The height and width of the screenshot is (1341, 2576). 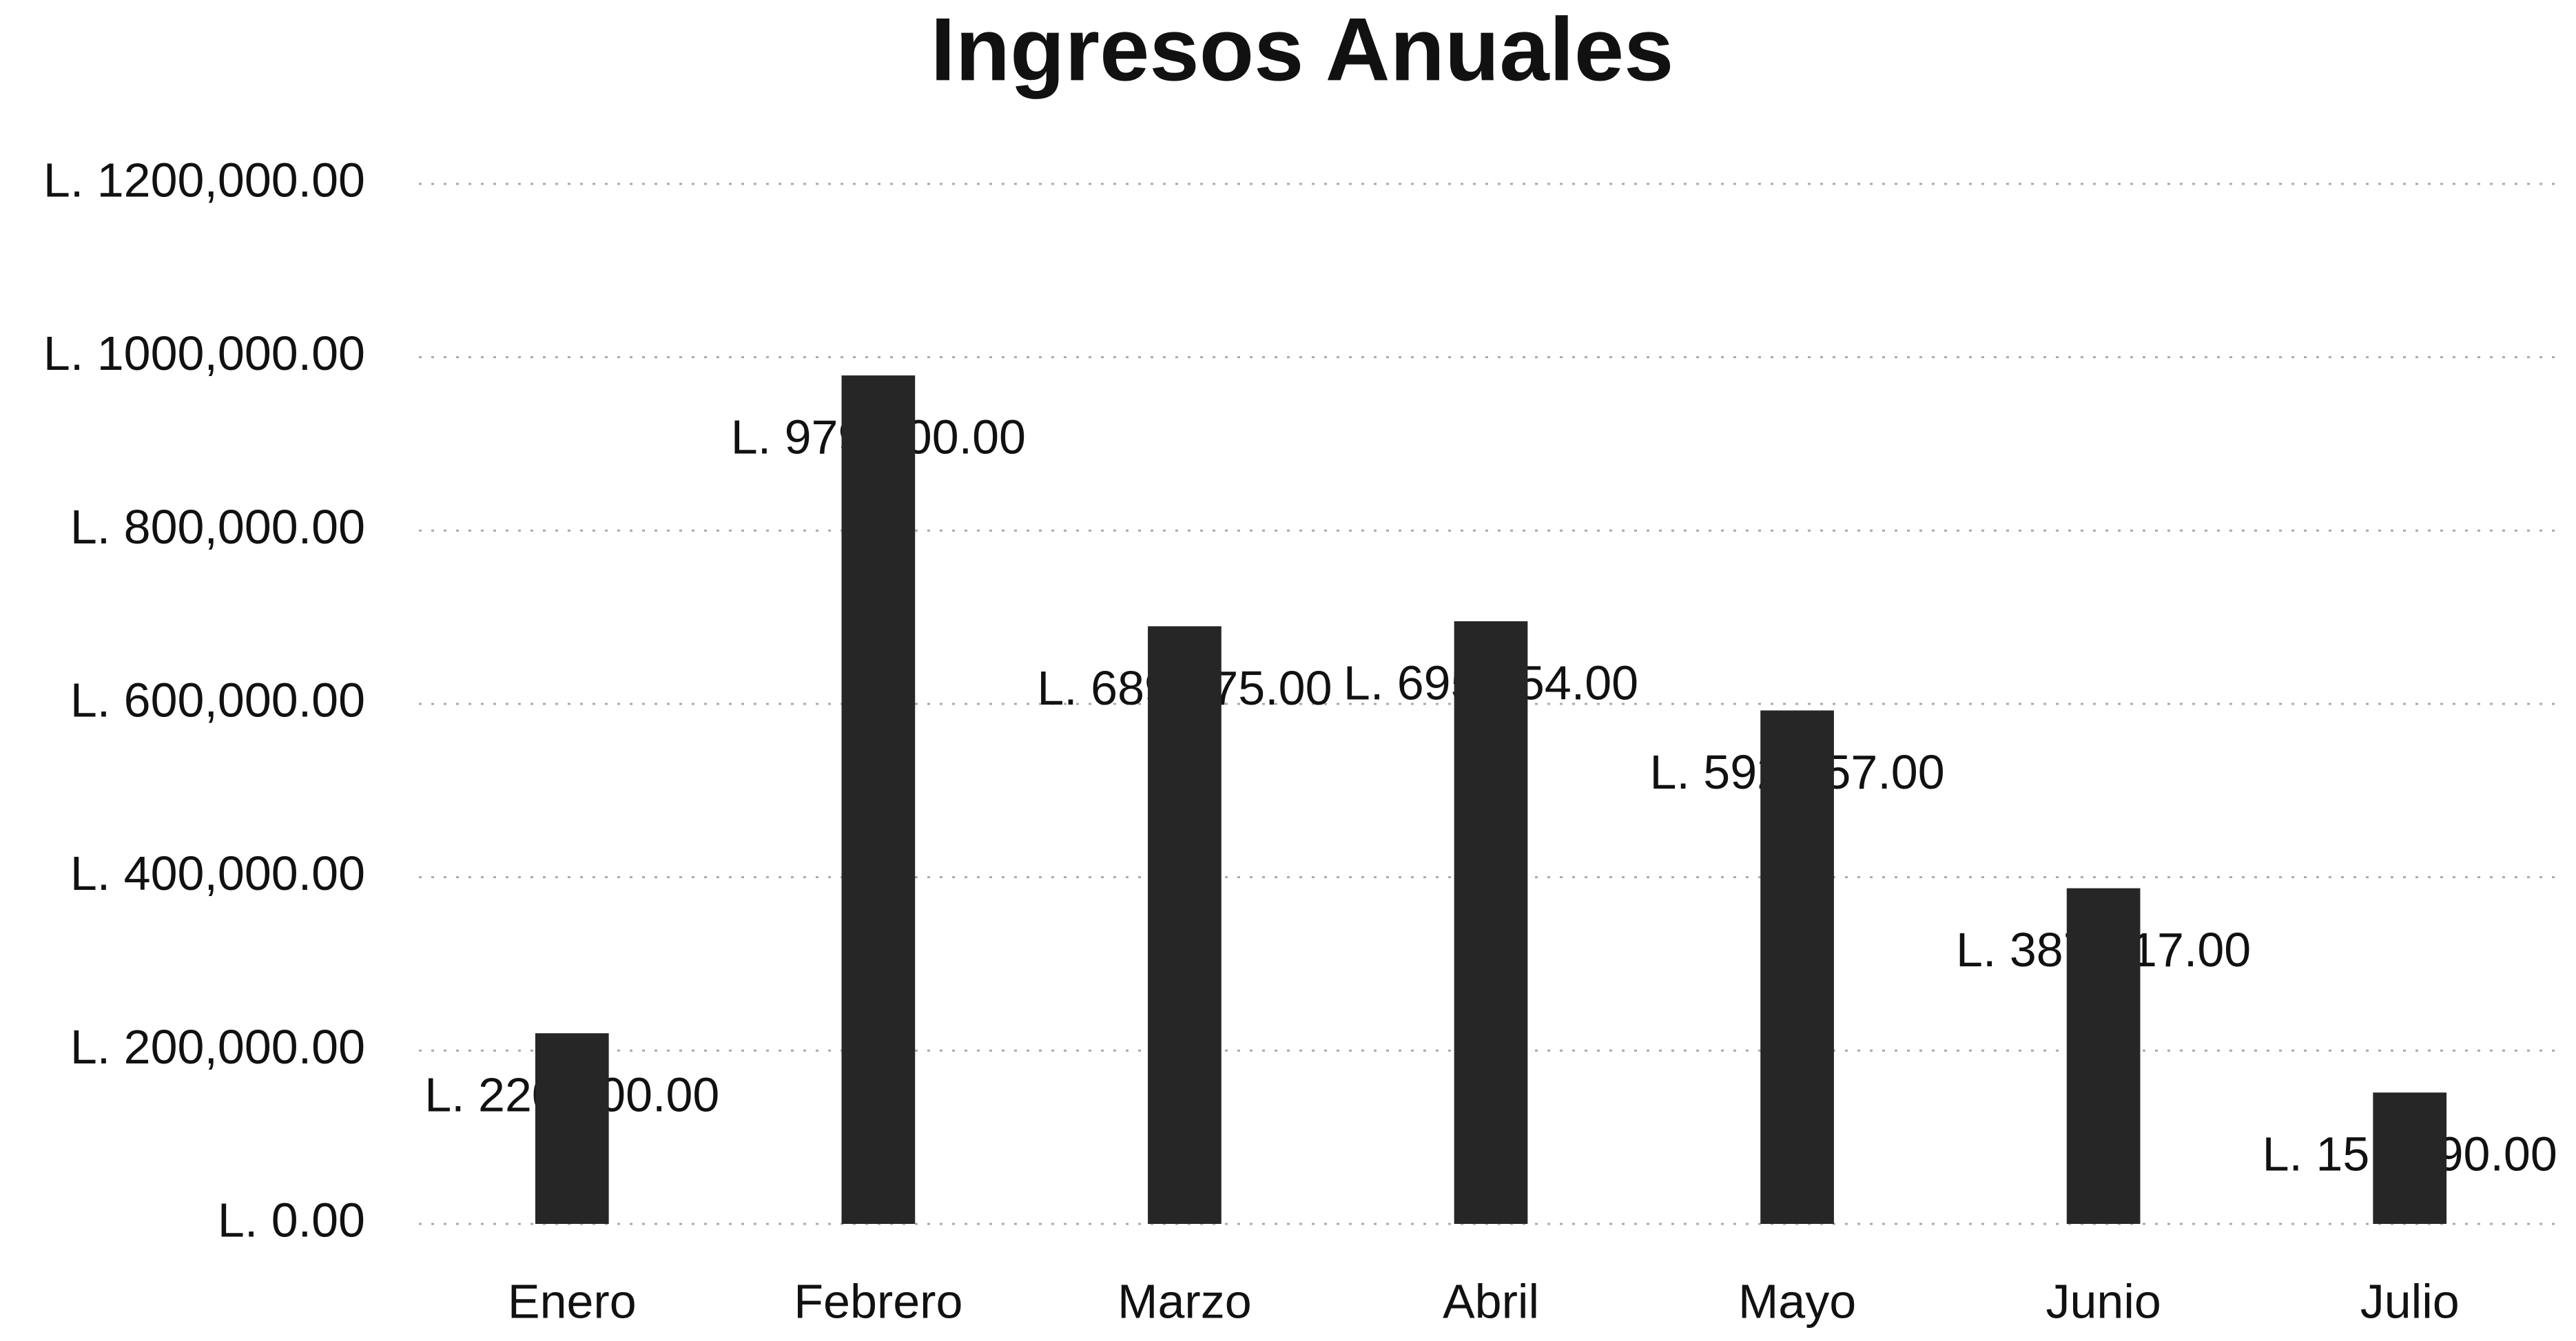 I want to click on y-tick-label: L. 0.00, so click(x=291, y=1220).